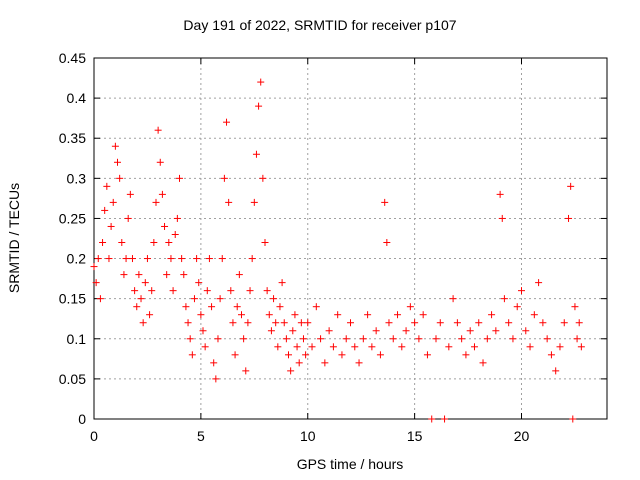 The height and width of the screenshot is (480, 640). What do you see at coordinates (94, 436) in the screenshot?
I see `x-tick-label: 0` at bounding box center [94, 436].